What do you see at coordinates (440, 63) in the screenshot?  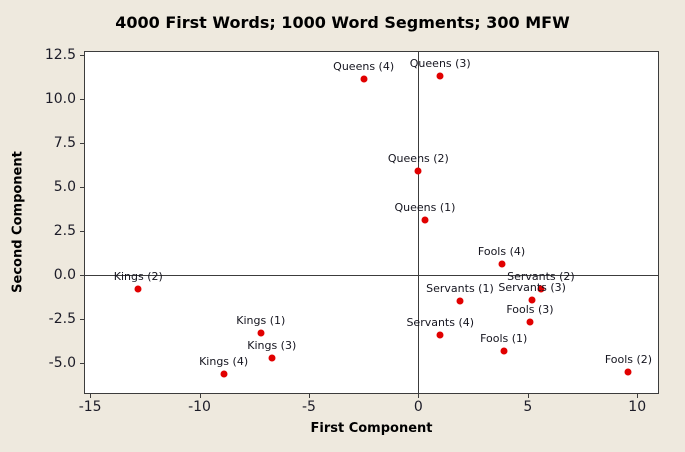 I see `point-label-queens-3: Queens (3)` at bounding box center [440, 63].